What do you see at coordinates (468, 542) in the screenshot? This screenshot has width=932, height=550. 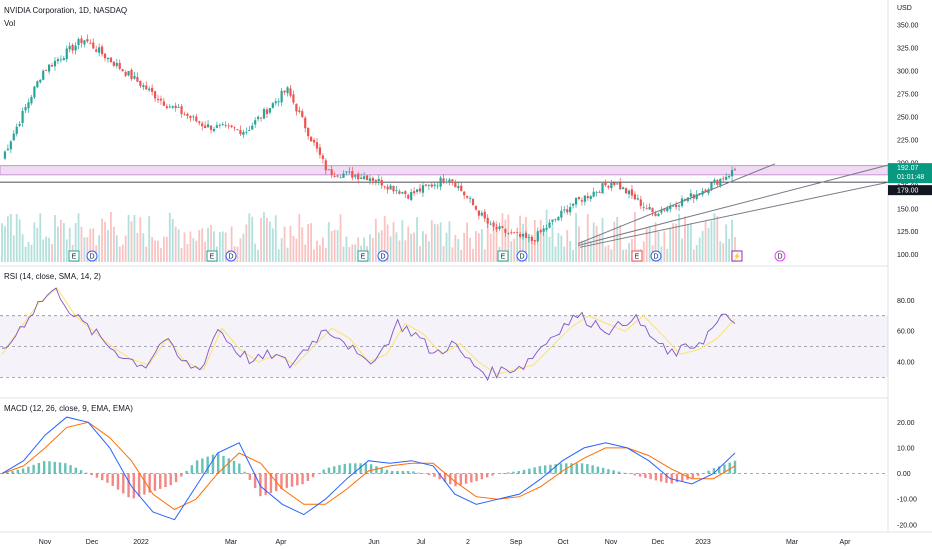 I see `time-axis-label: 2` at bounding box center [468, 542].